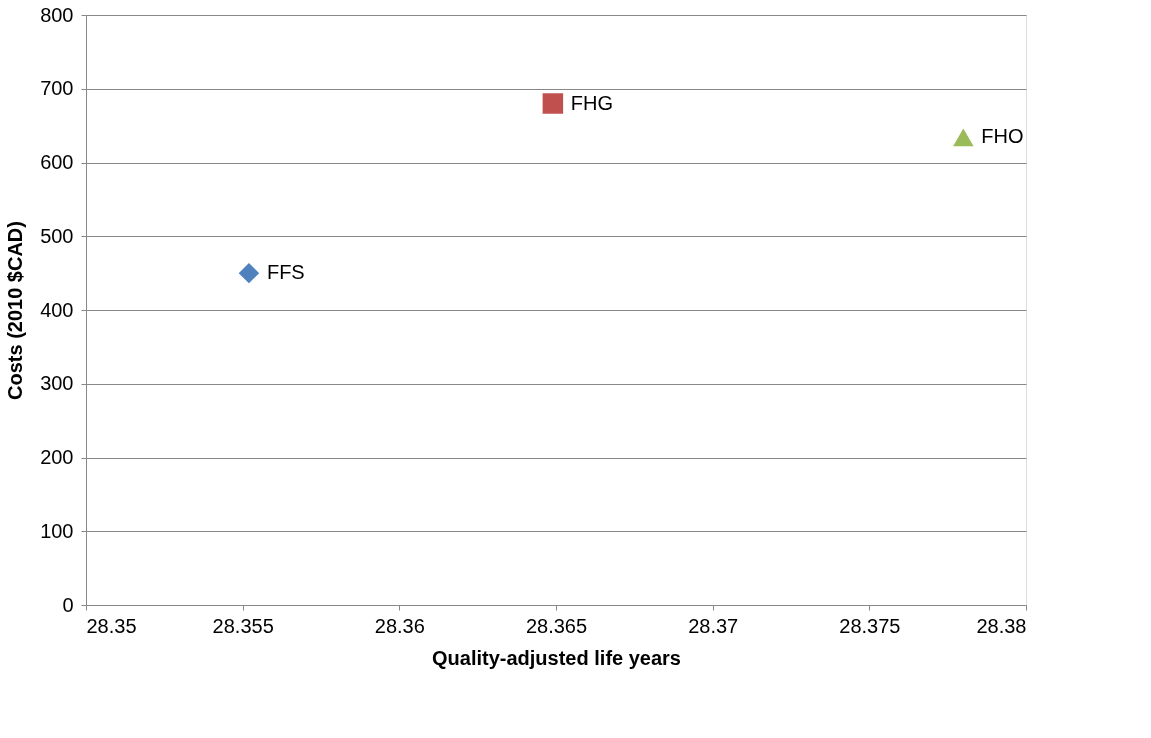  What do you see at coordinates (399, 625) in the screenshot?
I see `x-tick-label: 28.36` at bounding box center [399, 625].